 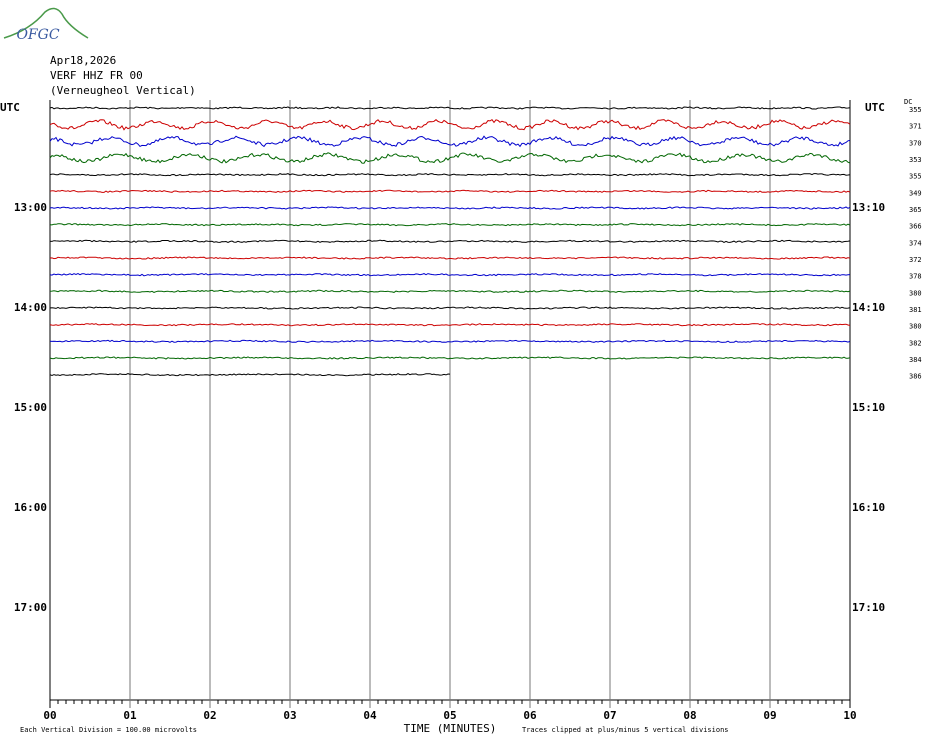 What do you see at coordinates (370, 715) in the screenshot?
I see `x-tick-label: 04` at bounding box center [370, 715].